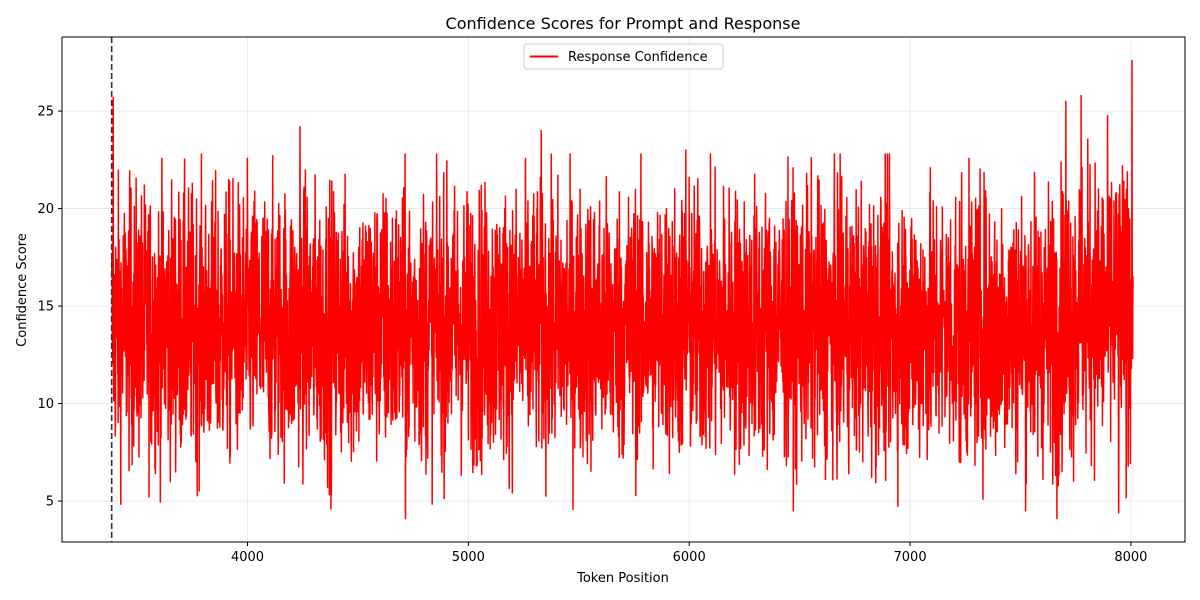 The width and height of the screenshot is (1200, 600). What do you see at coordinates (247, 557) in the screenshot?
I see `x-tick-label: 4000` at bounding box center [247, 557].